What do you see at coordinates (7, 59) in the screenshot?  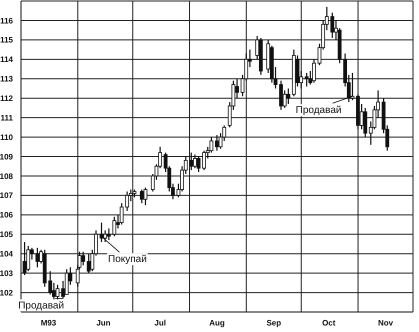 I see `y-tick-label: 114` at bounding box center [7, 59].